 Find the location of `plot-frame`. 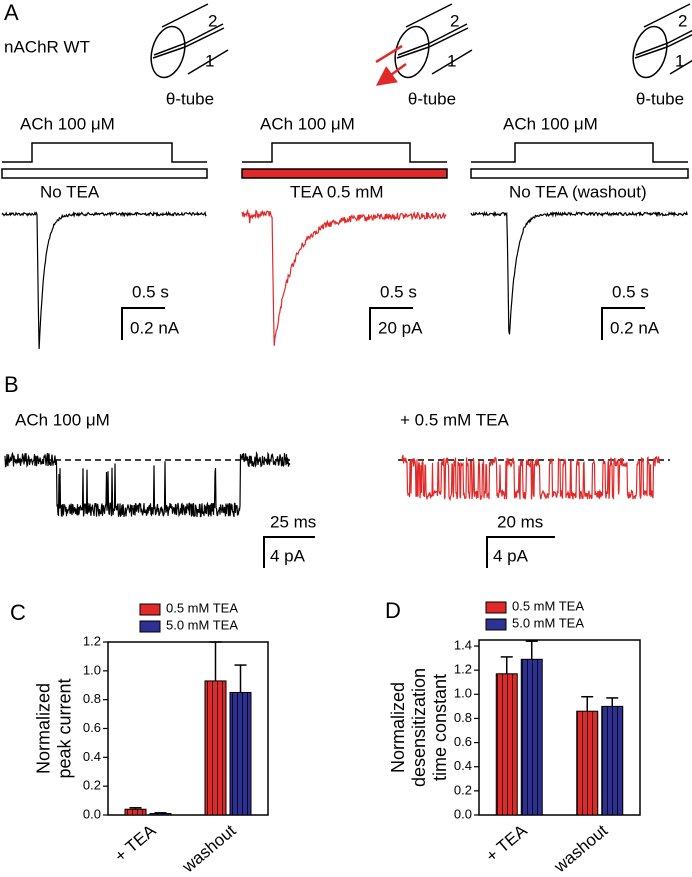

plot-frame is located at coordinates (559, 727).